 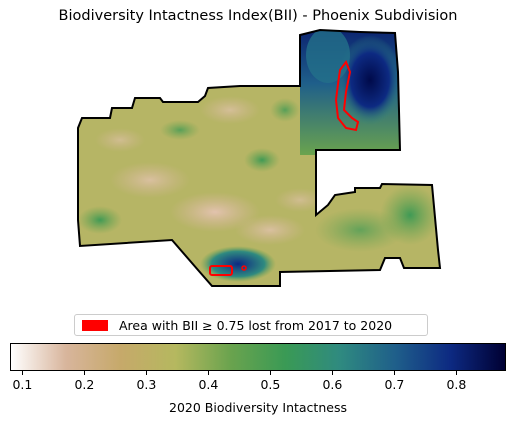 I want to click on colorbar-tick-label: 0.4, so click(x=208, y=384).